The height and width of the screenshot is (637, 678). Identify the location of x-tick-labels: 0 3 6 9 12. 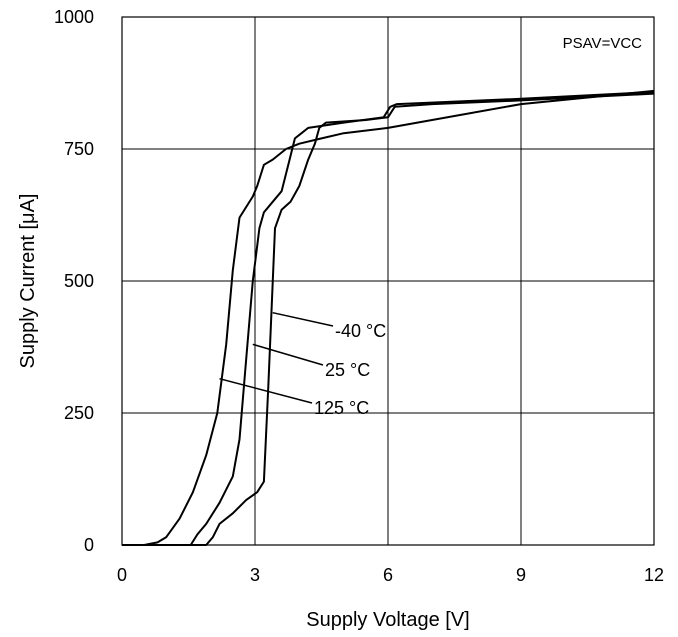
(390, 575).